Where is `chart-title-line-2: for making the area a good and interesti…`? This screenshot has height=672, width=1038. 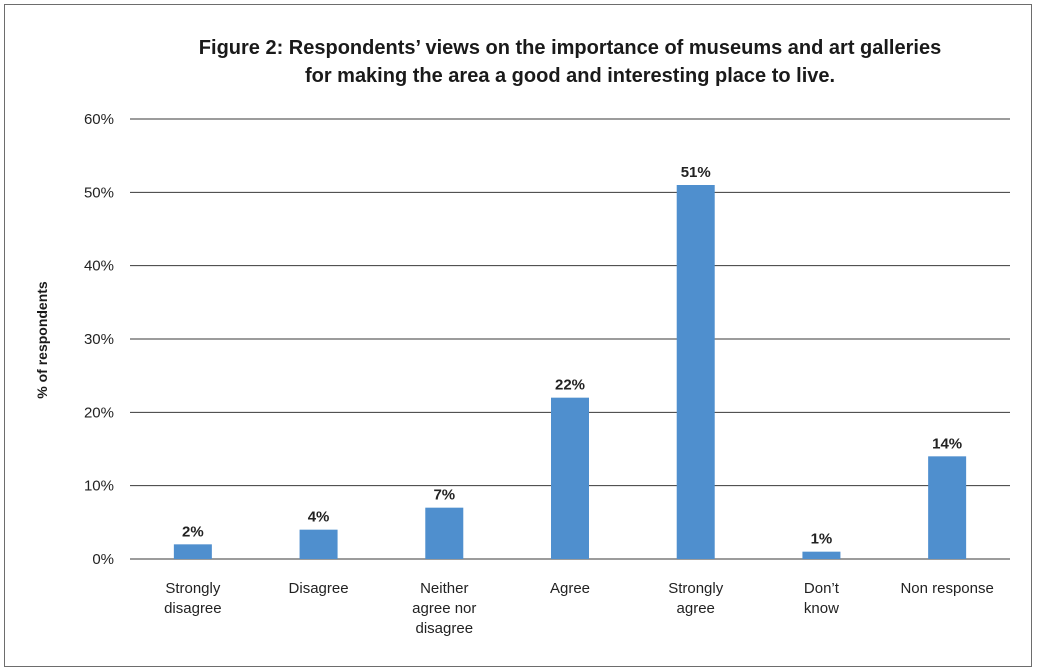
chart-title-line-2: for making the area a good and interesti… is located at coordinates (570, 76).